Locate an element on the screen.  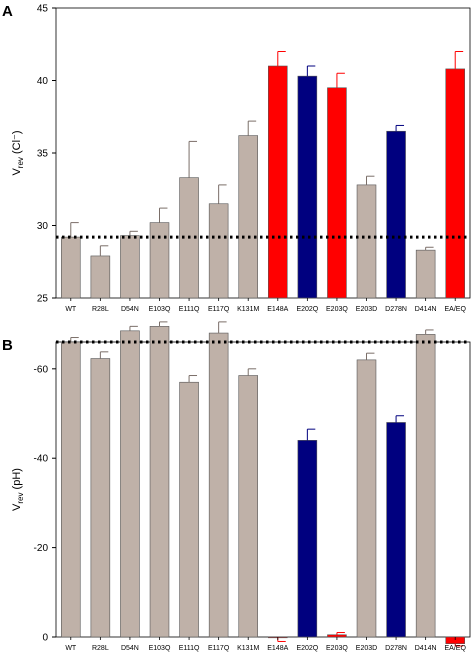
y-tick-label: 0 is located at coordinates (45, 638).